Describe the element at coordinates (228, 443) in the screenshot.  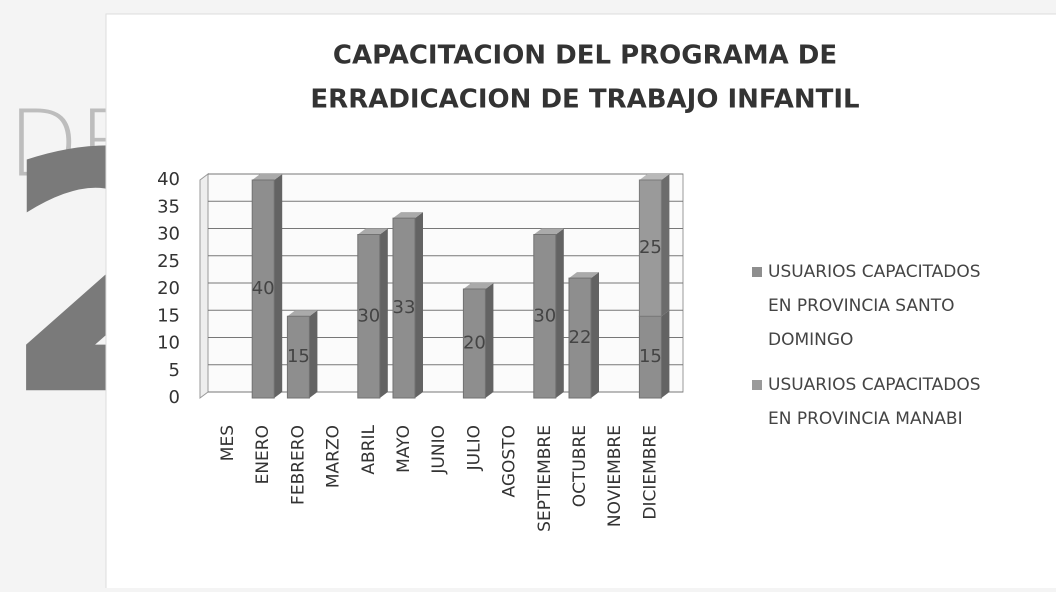
I see `x-tick-label: MES` at that location.